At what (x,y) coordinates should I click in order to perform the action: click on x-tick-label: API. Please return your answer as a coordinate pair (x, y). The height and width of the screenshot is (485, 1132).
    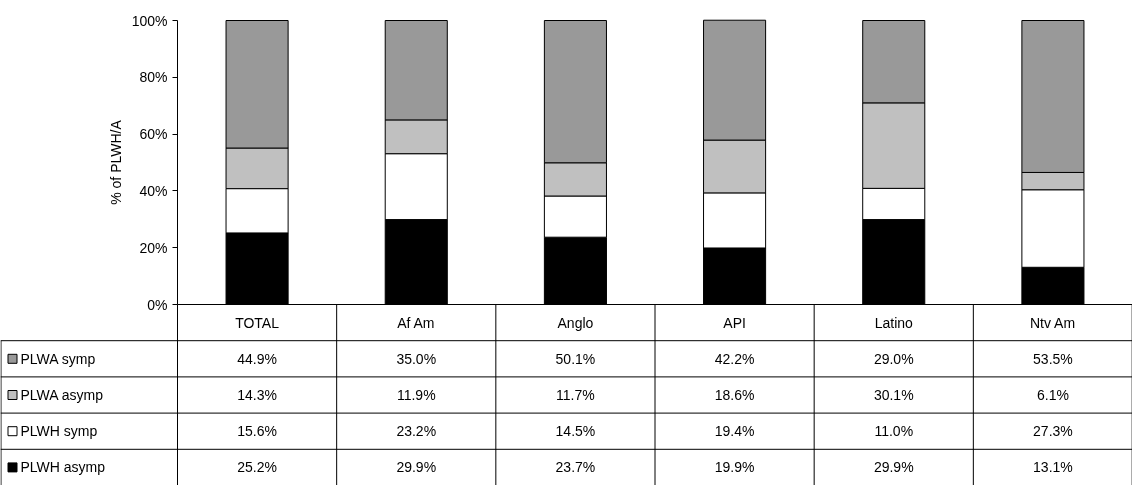
    Looking at the image, I should click on (734, 322).